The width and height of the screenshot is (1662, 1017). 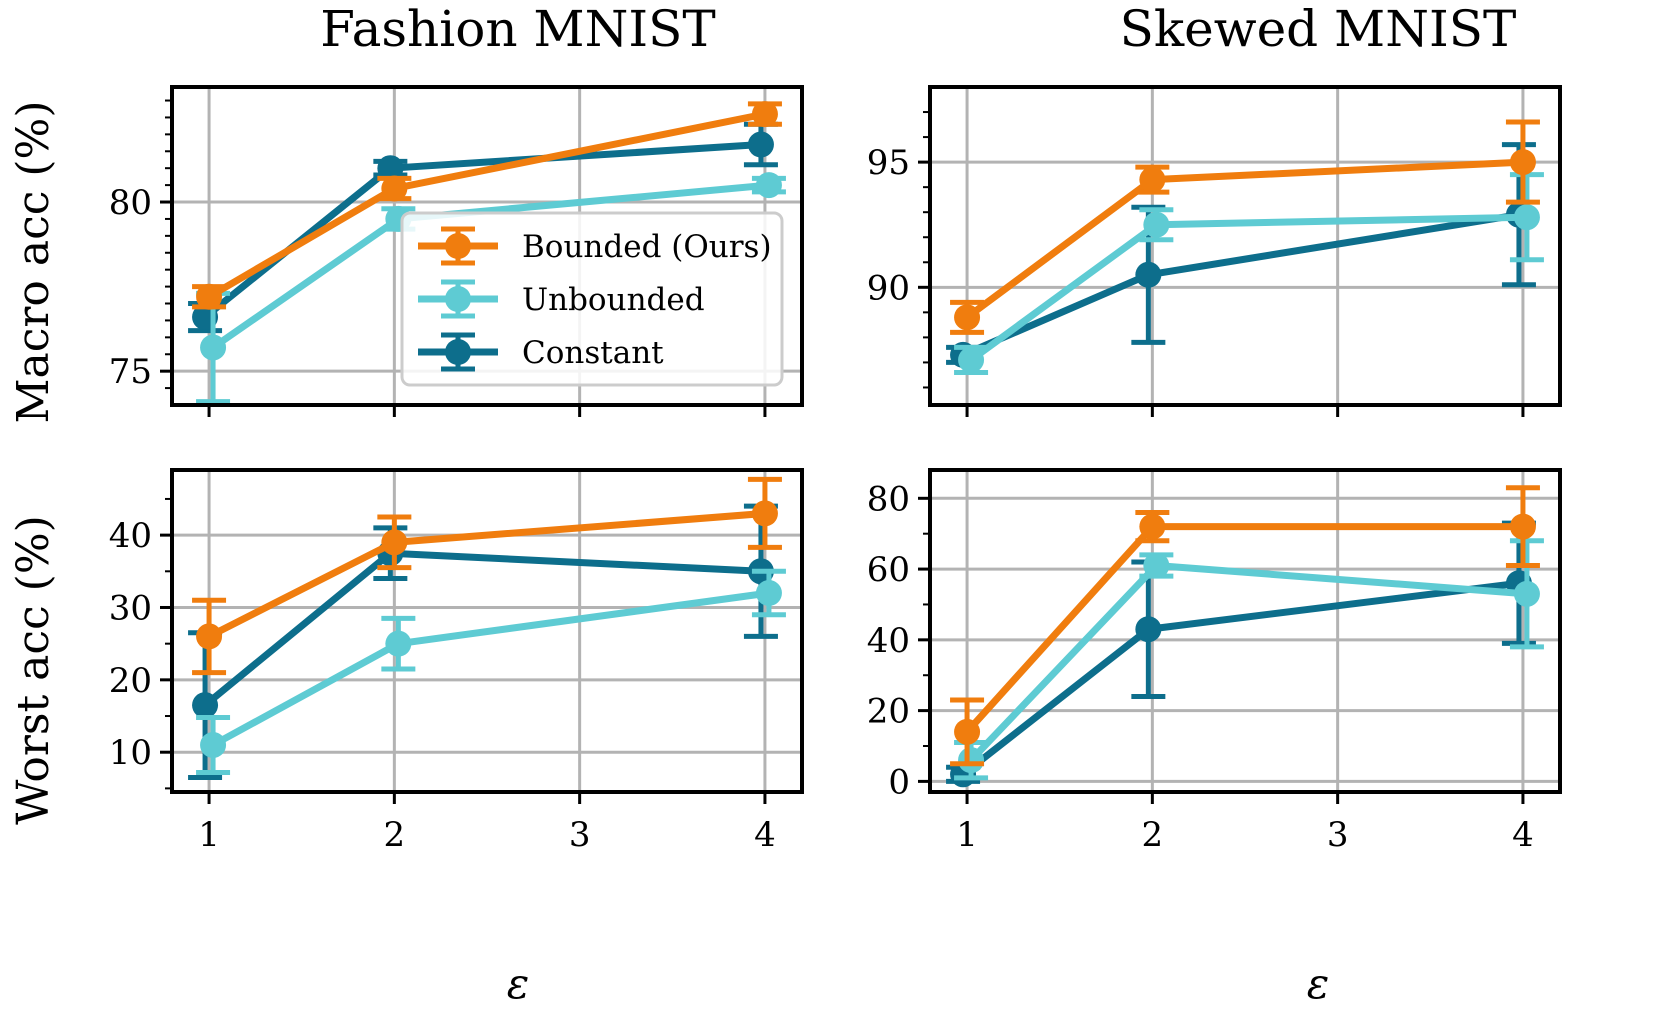 I want to click on legend: Bounded (Ours) Unbounded Constant, so click(x=592, y=299).